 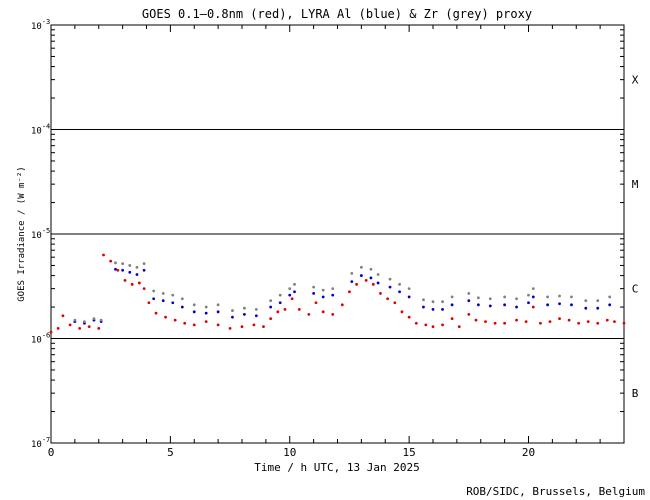 I want to click on flare-class-labels: B C M X, so click(x=635, y=237).